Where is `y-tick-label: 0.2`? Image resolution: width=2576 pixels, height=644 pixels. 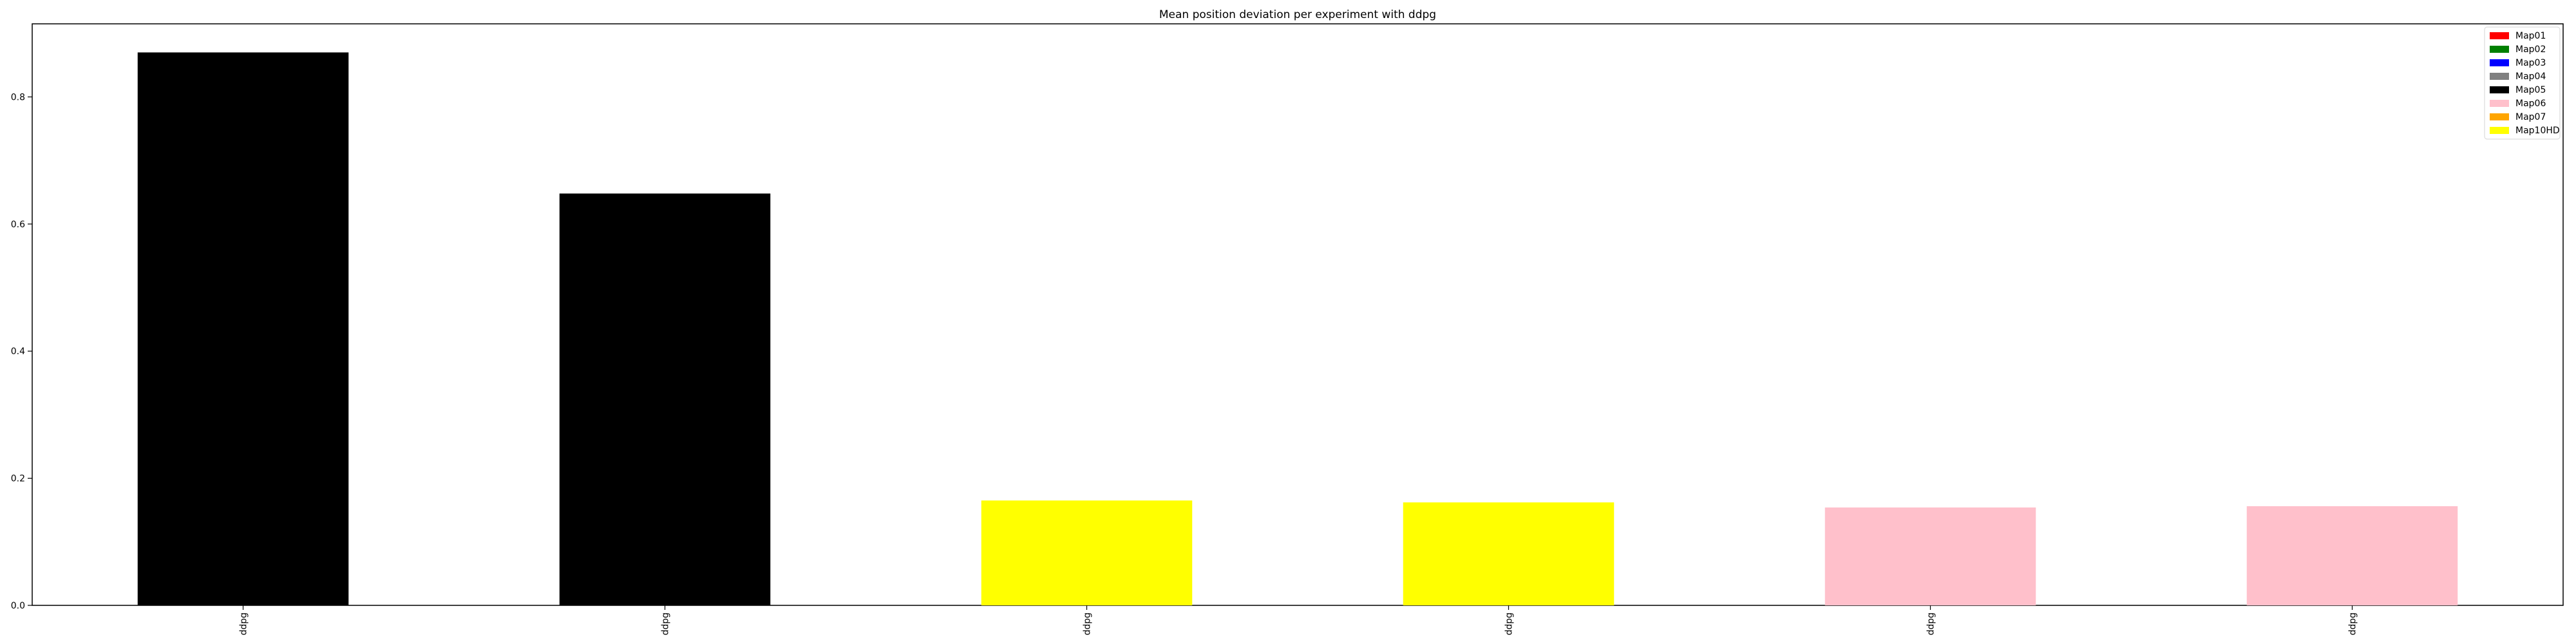 y-tick-label: 0.2 is located at coordinates (18, 479).